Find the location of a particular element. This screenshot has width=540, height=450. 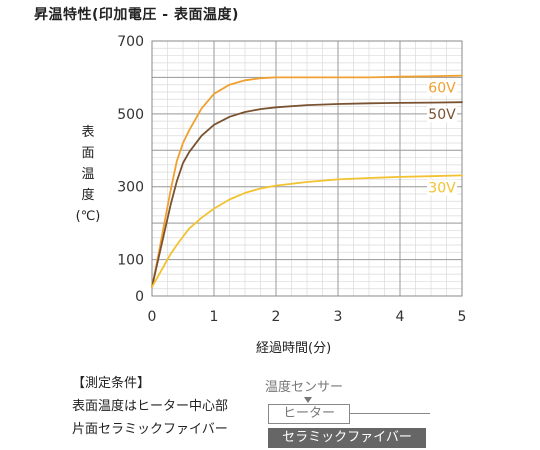

series-label-bg-50v is located at coordinates (442, 114).